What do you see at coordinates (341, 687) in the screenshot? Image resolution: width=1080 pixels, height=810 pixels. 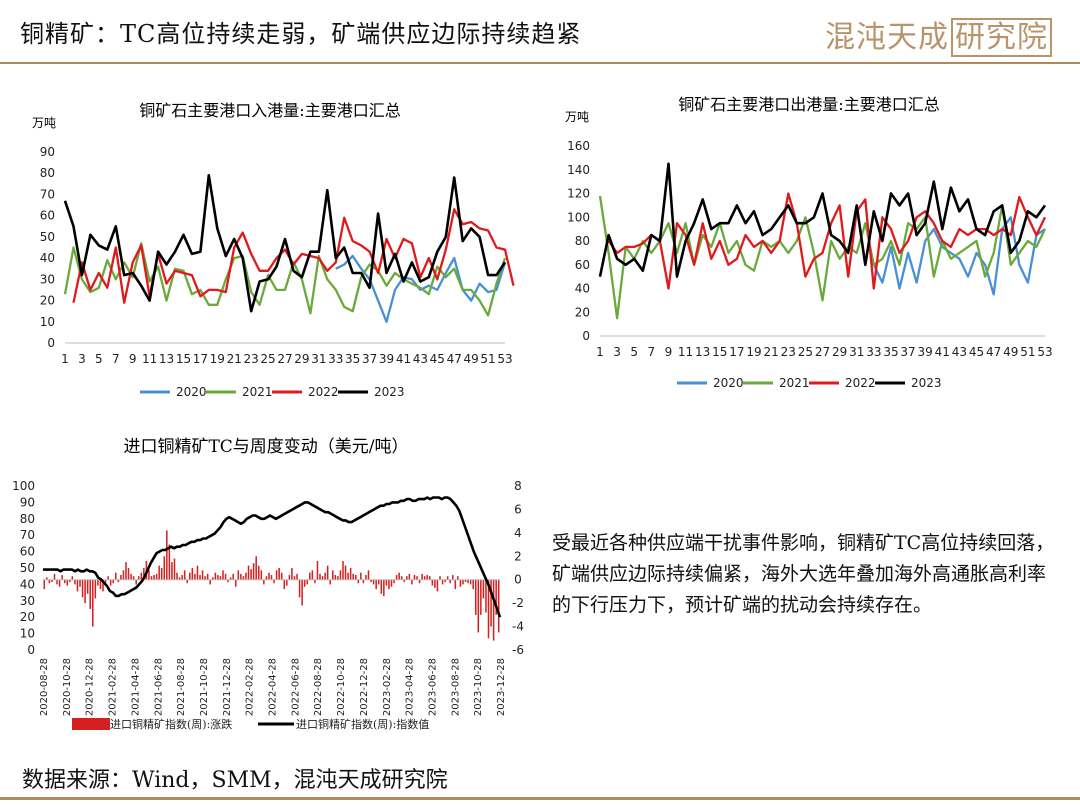 I see `x-tick-label: 2022-10-28` at bounding box center [341, 687].